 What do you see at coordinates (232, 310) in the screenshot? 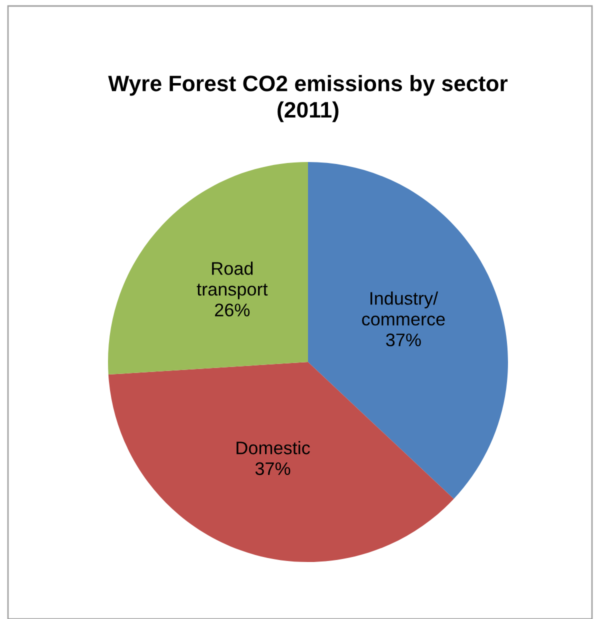
I see `data-label: 26%` at bounding box center [232, 310].